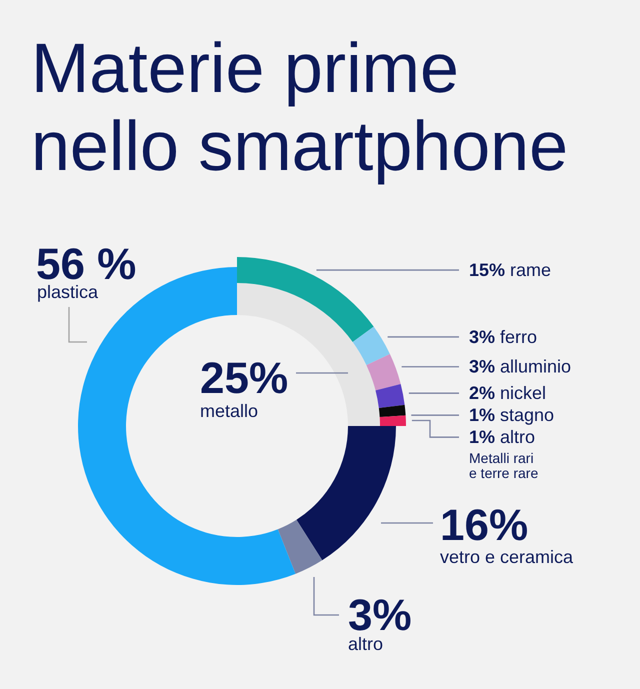 Image resolution: width=640 pixels, height=689 pixels. Describe the element at coordinates (484, 525) in the screenshot. I see `data-label: 16%` at that location.